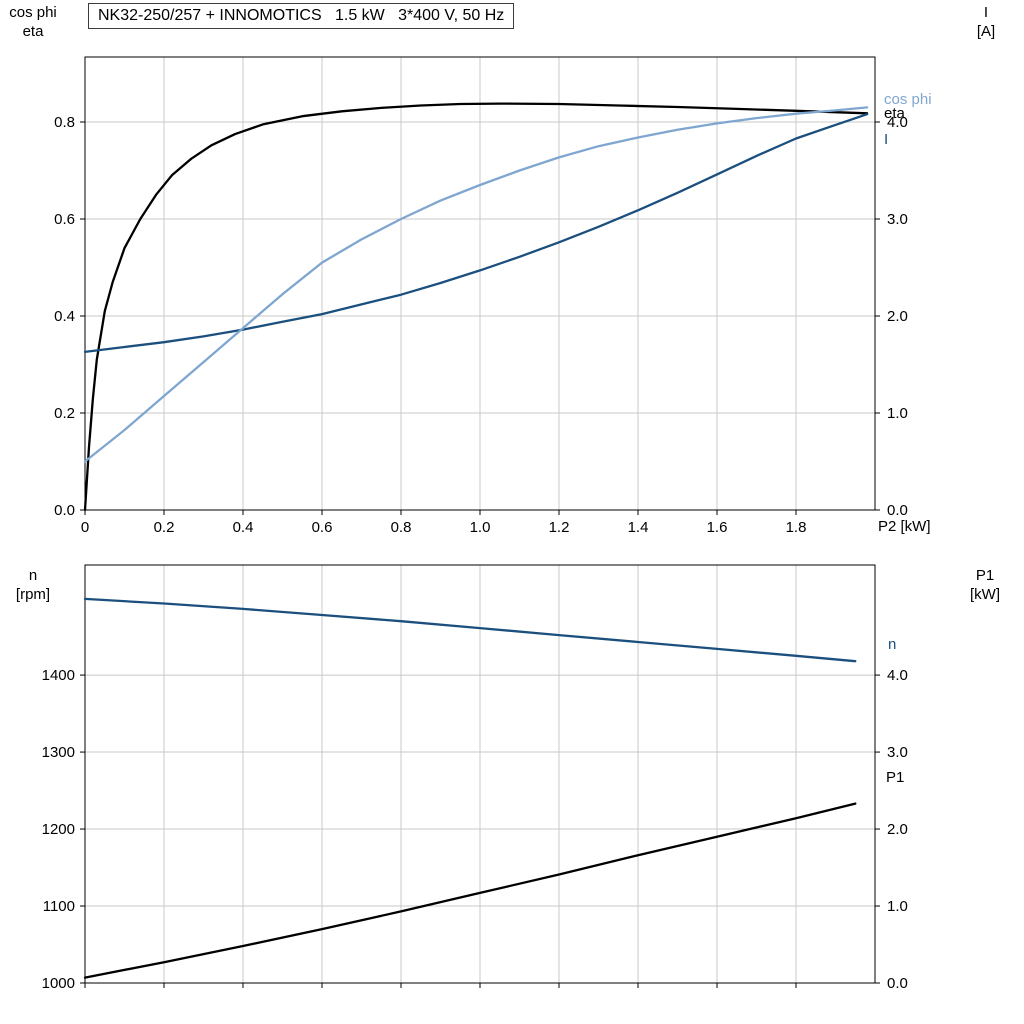 The image size is (1024, 1024). Describe the element at coordinates (894, 113) in the screenshot. I see `curve-label-eta: eta` at that location.